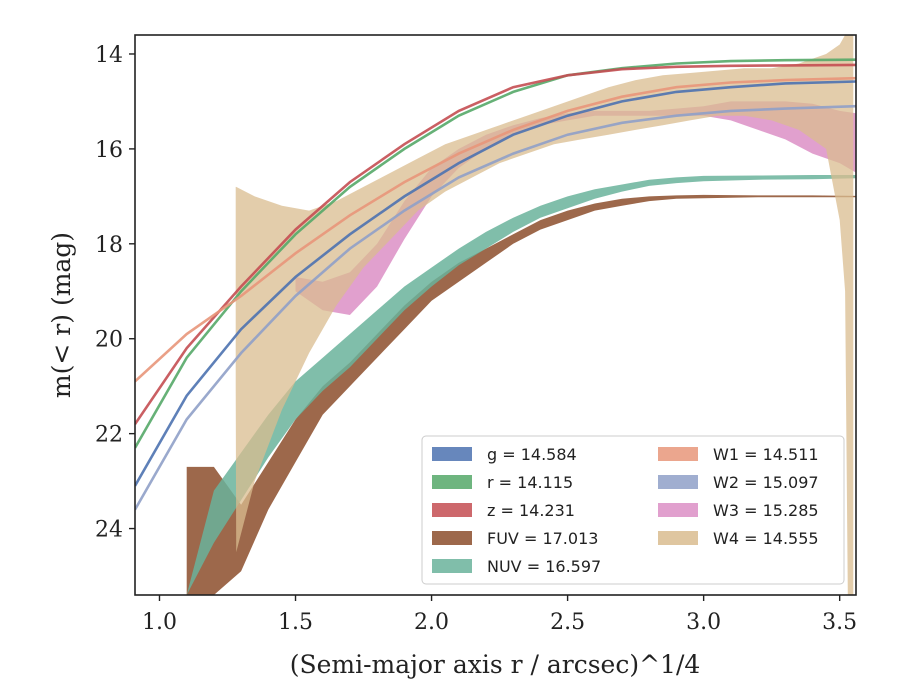 The image size is (900, 700). What do you see at coordinates (531, 510) in the screenshot?
I see `legend-label-z: z = 14.231` at bounding box center [531, 510].